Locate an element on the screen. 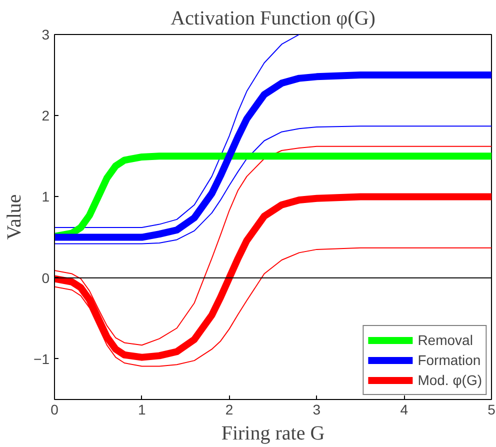 This screenshot has width=496, height=447. x-tick-label: 3 is located at coordinates (316, 410).